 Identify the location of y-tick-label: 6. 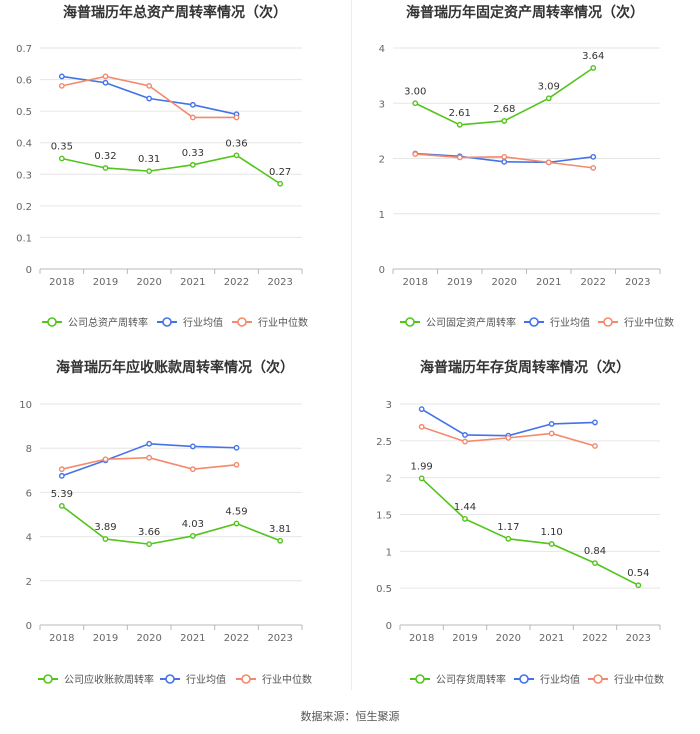
(29, 493).